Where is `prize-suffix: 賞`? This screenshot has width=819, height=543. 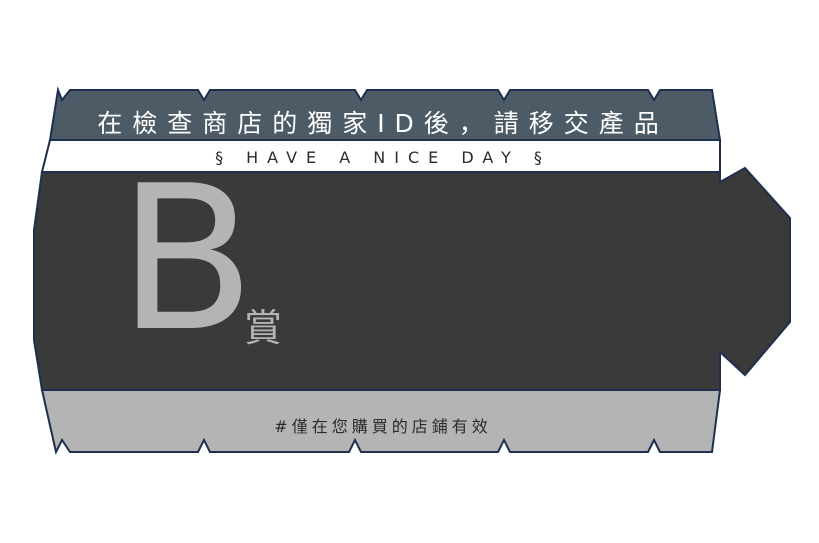
prize-suffix: 賞 is located at coordinates (263, 328).